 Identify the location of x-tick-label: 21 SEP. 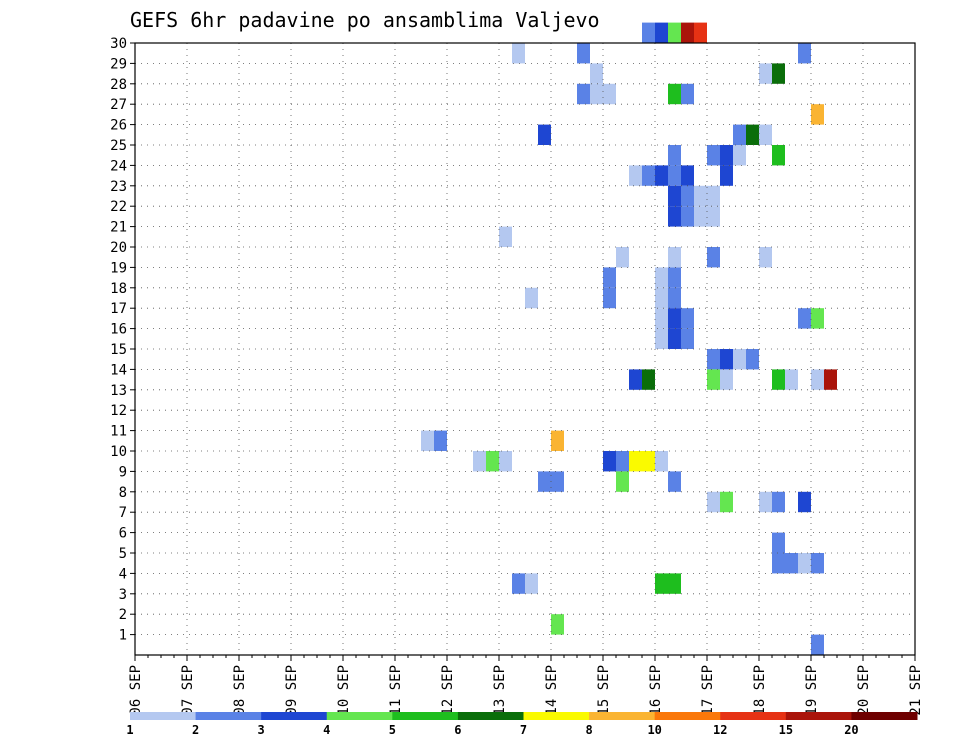
(916, 690).